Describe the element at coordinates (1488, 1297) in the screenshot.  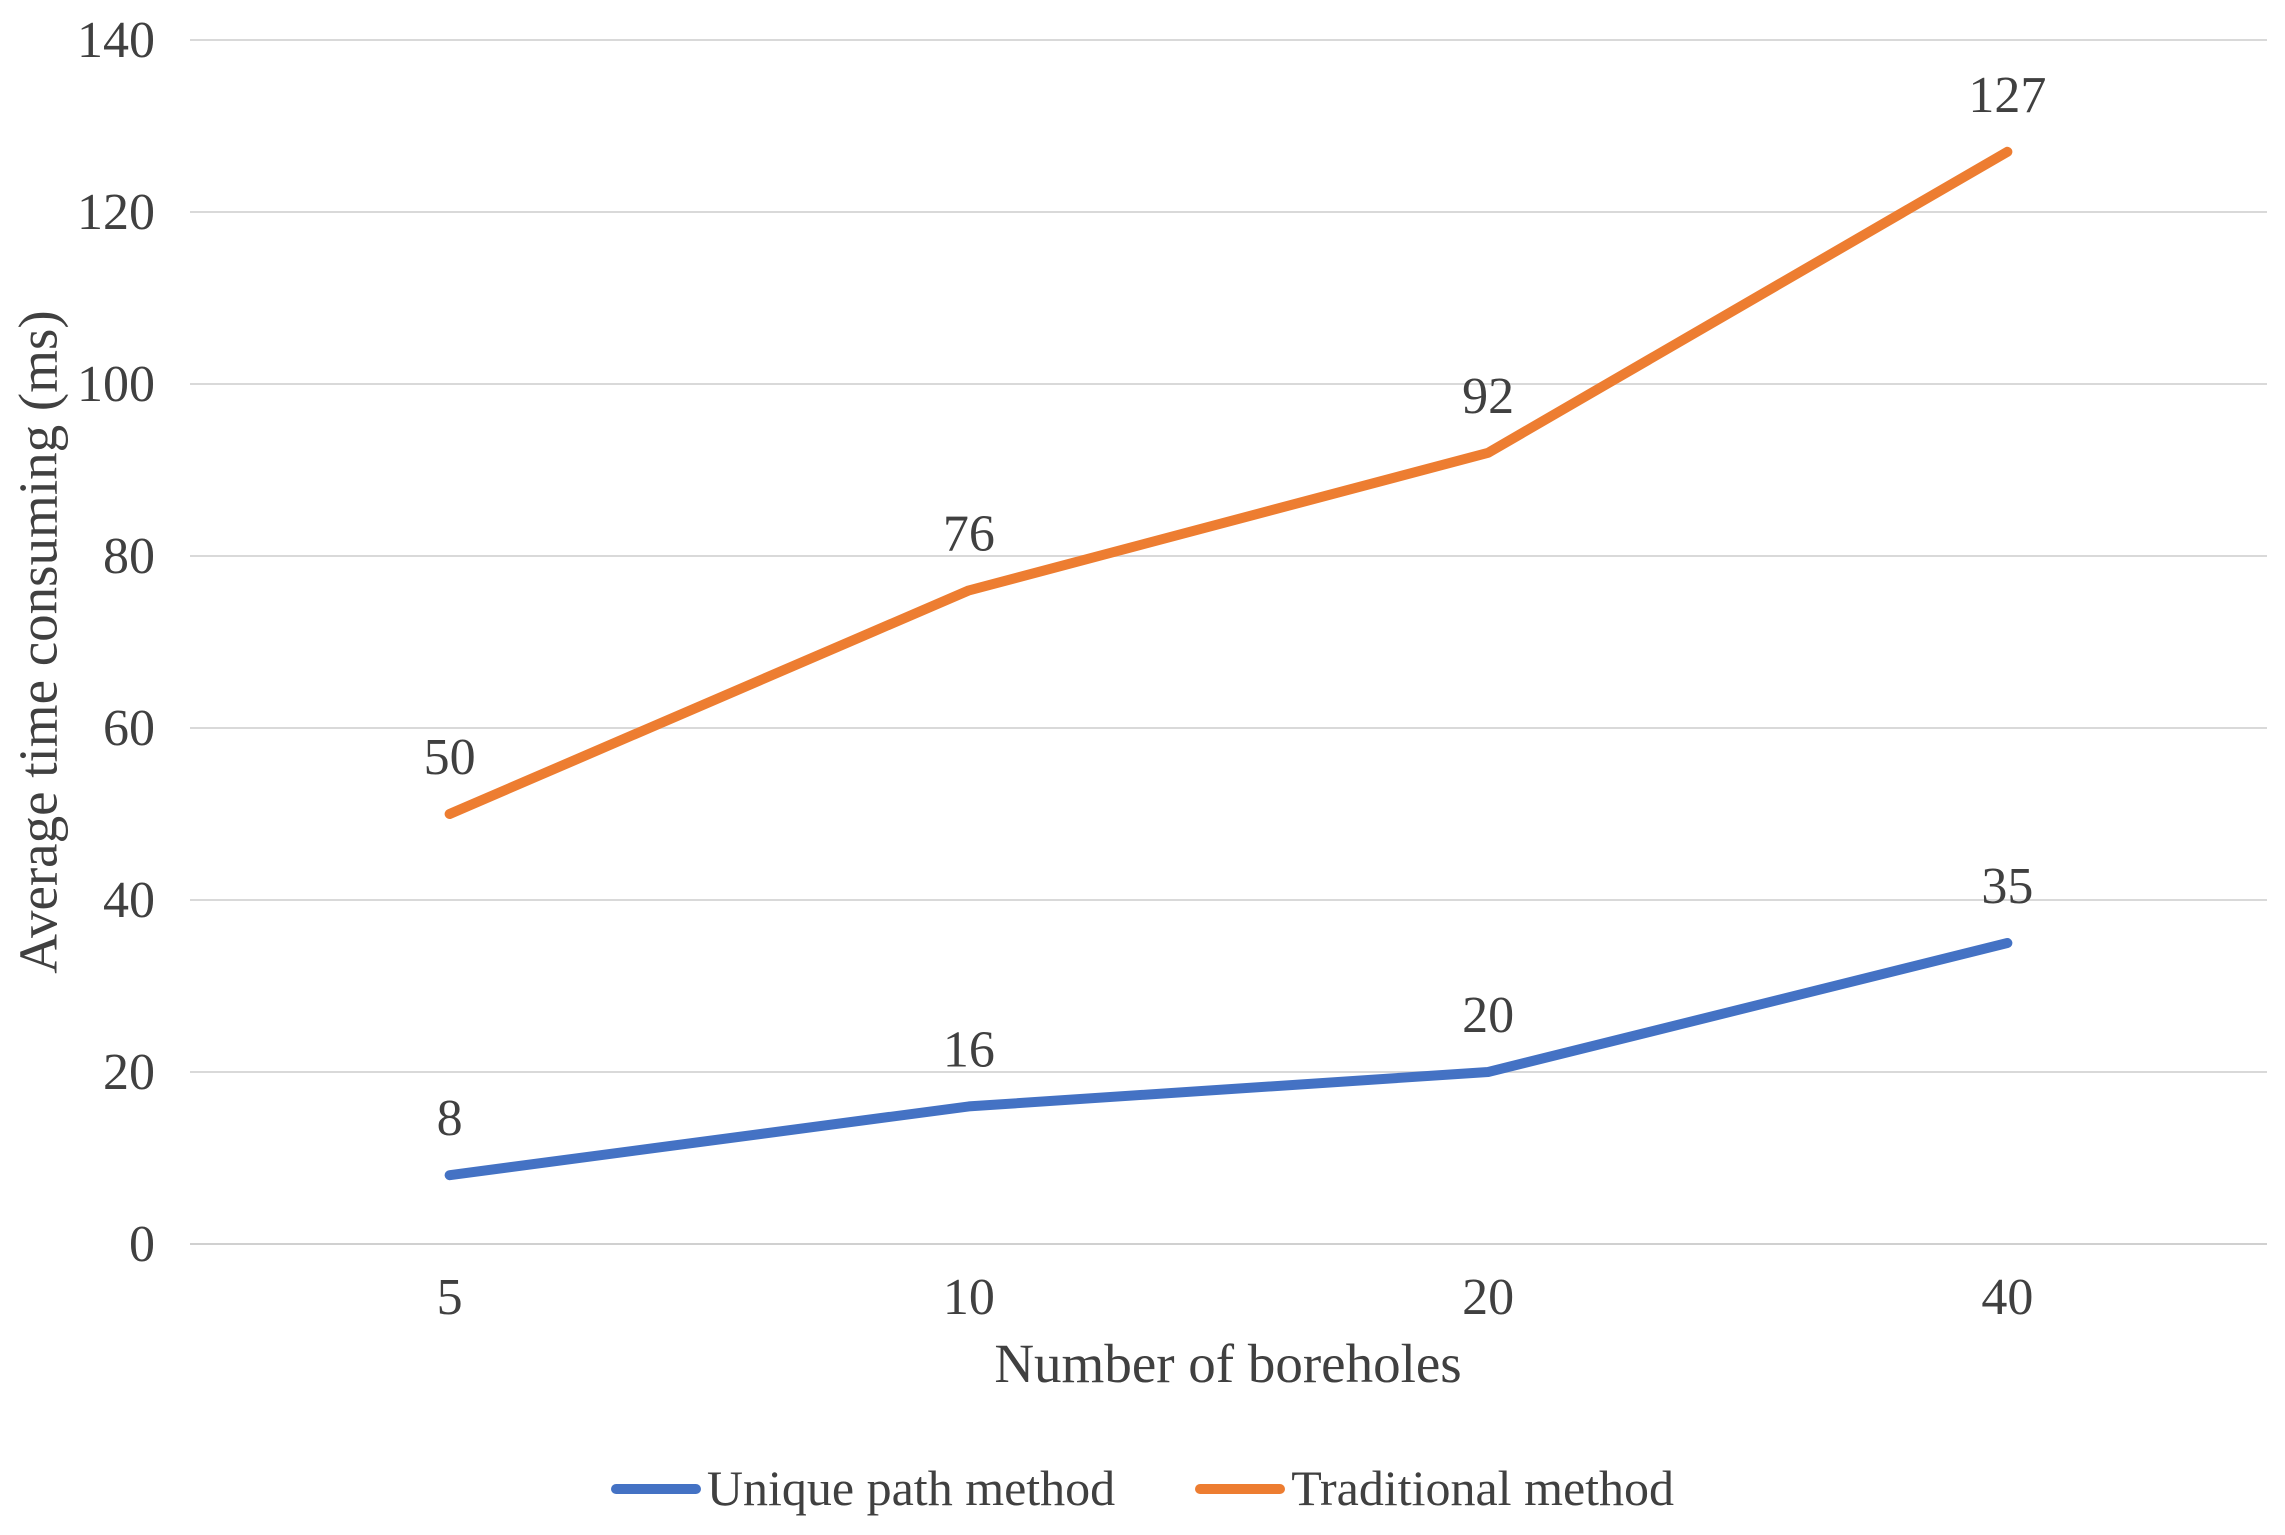
I see `x-tick-label-20: 20` at that location.